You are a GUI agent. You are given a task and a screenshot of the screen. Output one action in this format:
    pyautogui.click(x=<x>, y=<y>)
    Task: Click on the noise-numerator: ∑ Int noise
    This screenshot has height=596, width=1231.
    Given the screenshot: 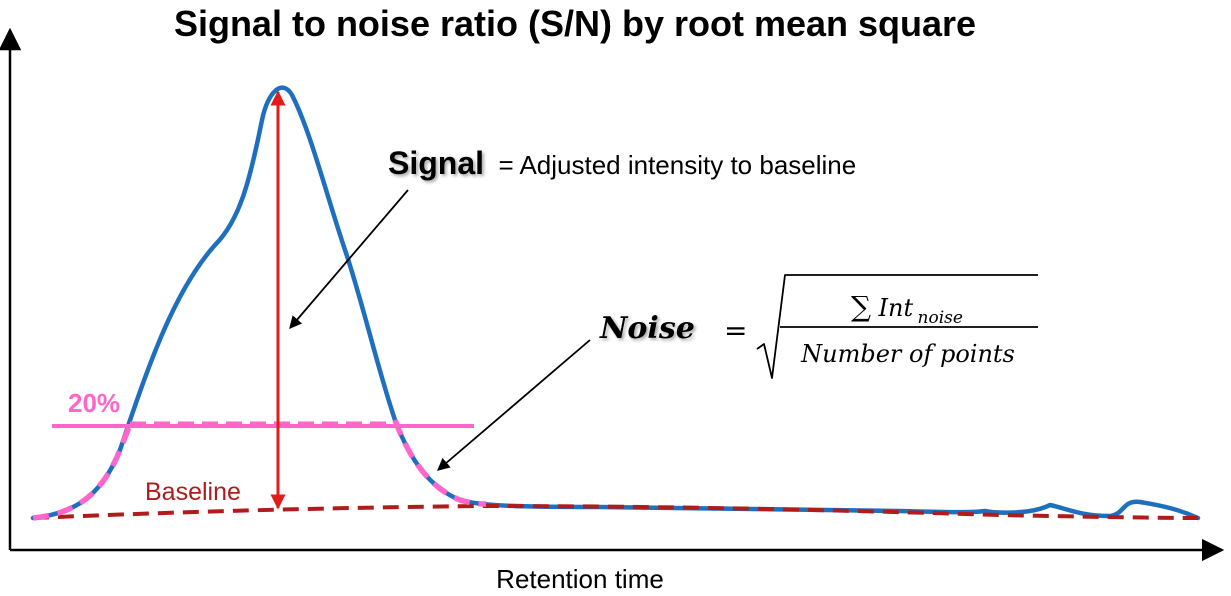 What is the action you would take?
    pyautogui.click(x=907, y=309)
    